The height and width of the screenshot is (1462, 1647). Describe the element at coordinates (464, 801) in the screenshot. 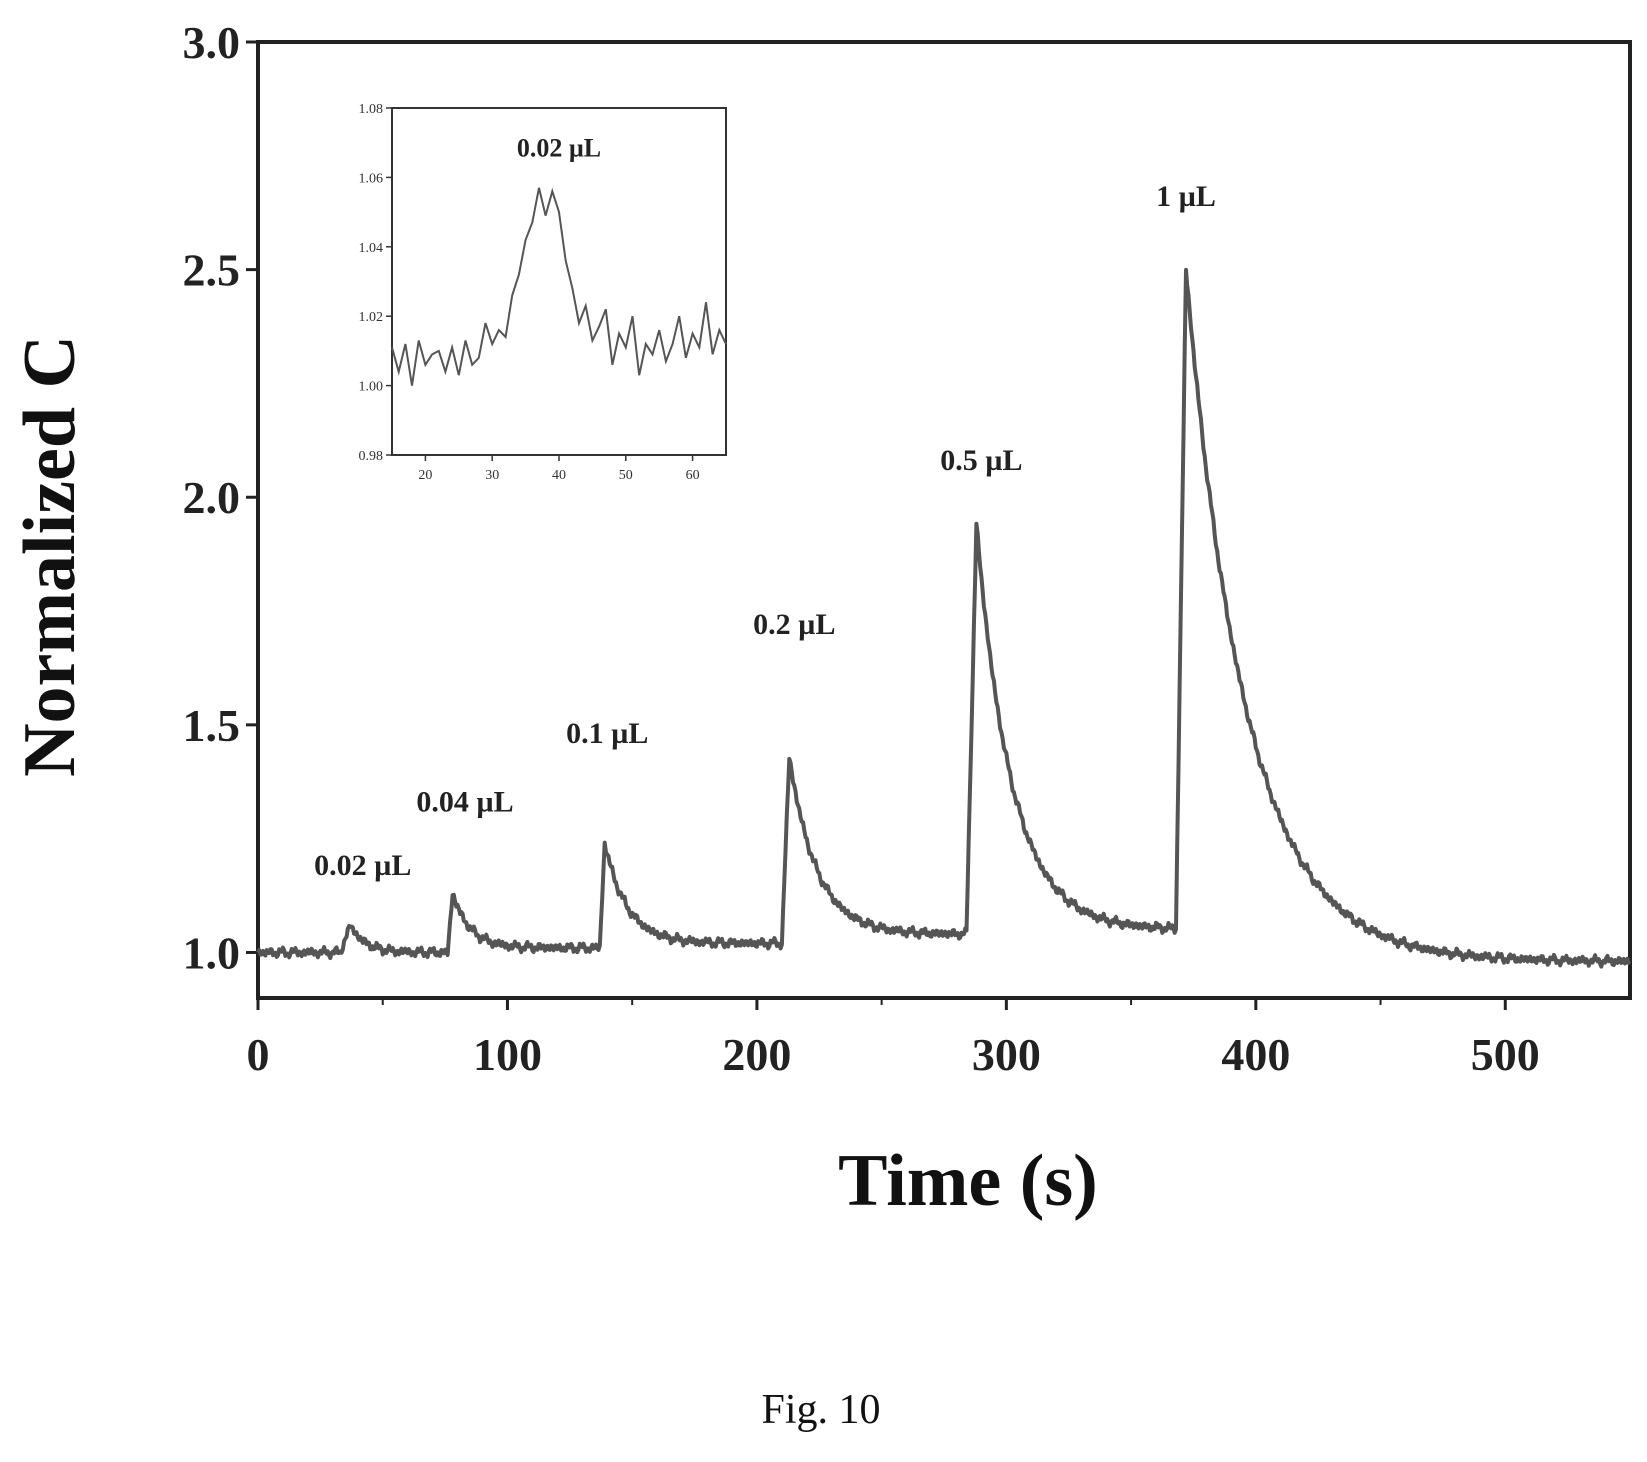

I see `peak-label: 0.04 µL` at that location.